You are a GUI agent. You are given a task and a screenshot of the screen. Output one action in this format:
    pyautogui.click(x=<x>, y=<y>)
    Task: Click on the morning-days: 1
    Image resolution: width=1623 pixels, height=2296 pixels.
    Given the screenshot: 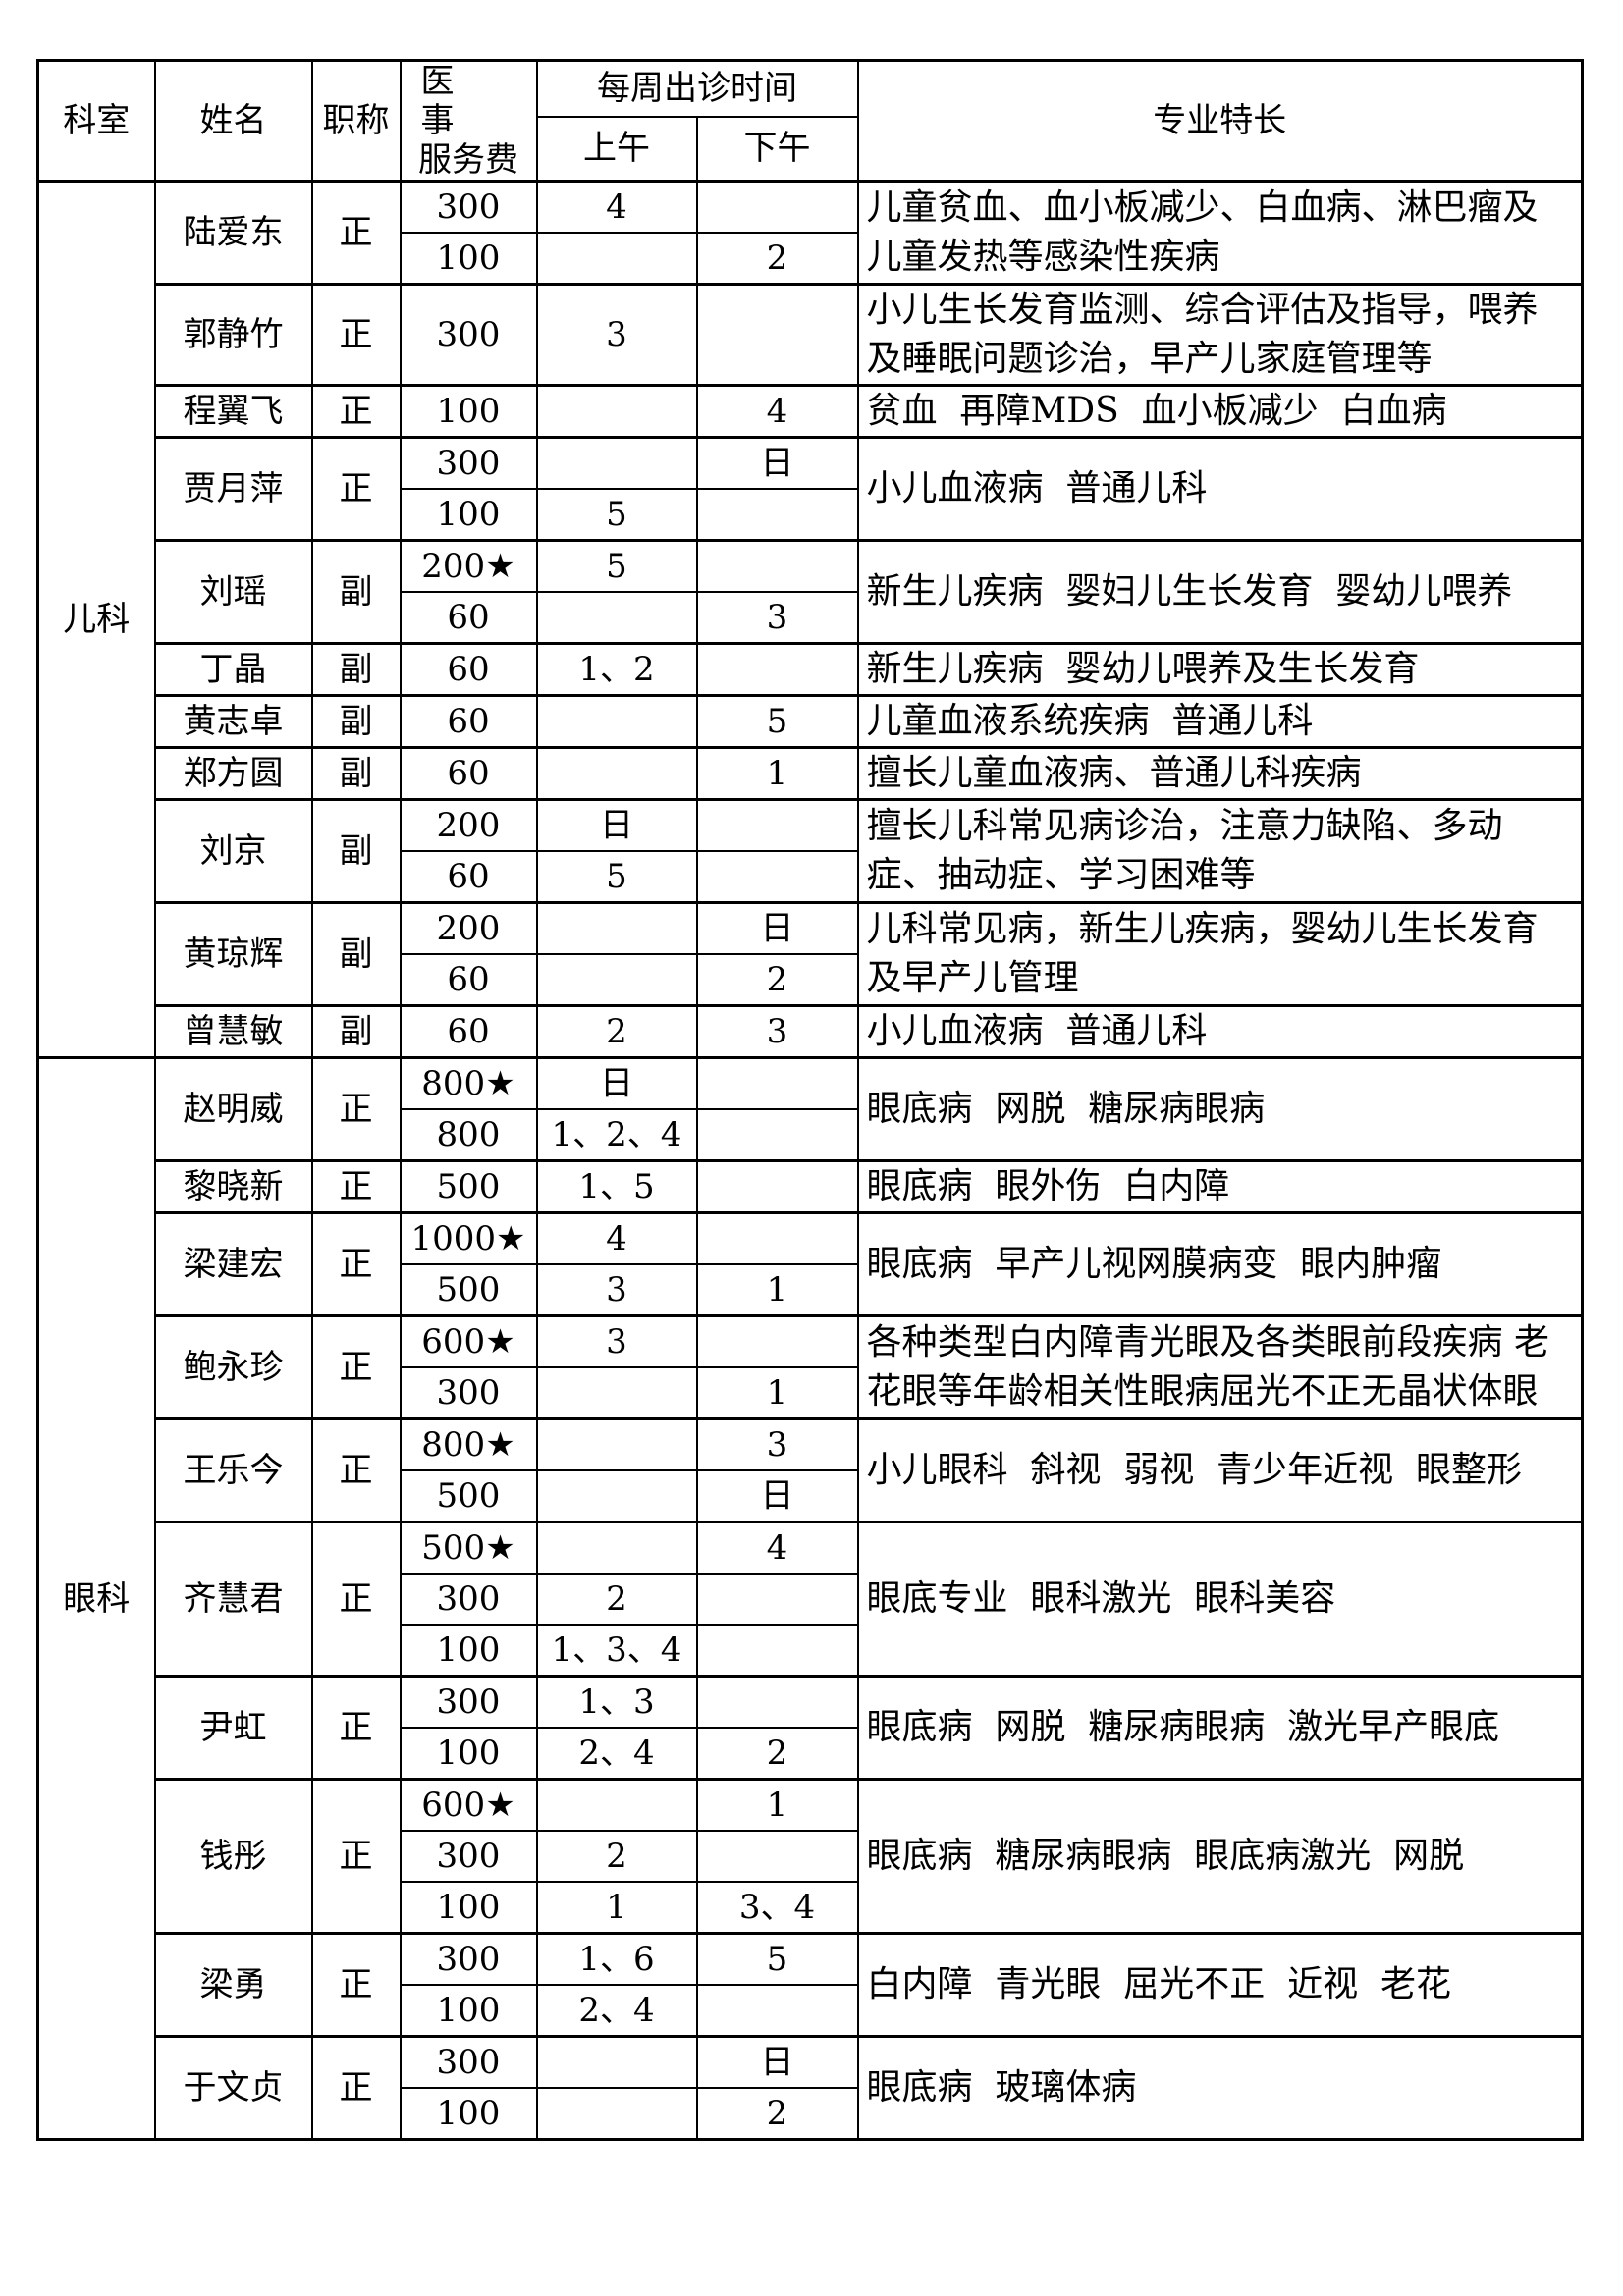 What is the action you would take?
    pyautogui.click(x=616, y=1908)
    